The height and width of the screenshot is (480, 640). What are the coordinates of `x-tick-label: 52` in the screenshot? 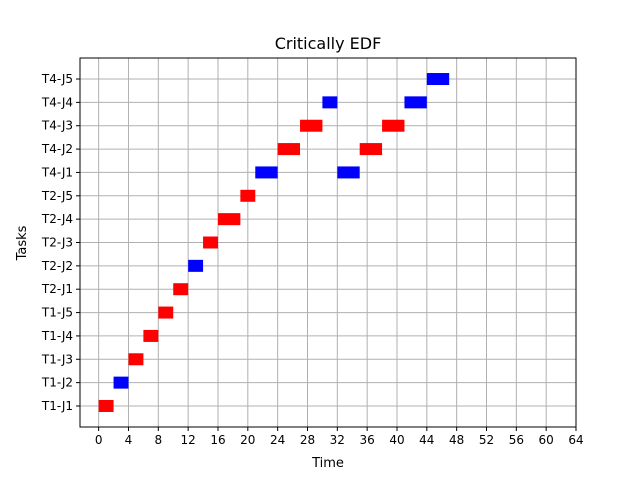 It's located at (486, 440).